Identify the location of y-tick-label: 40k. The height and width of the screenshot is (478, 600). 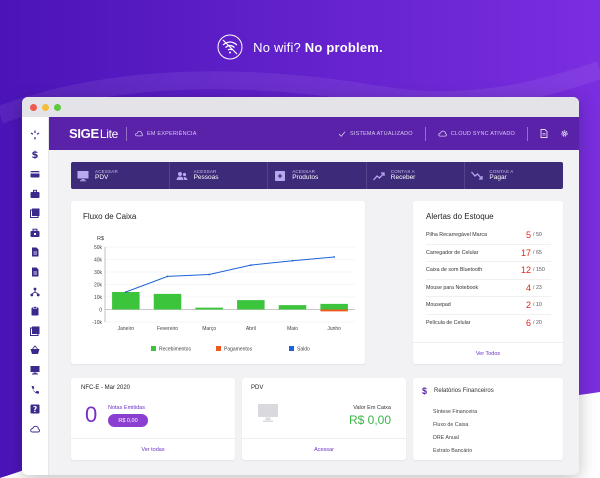
(98, 261).